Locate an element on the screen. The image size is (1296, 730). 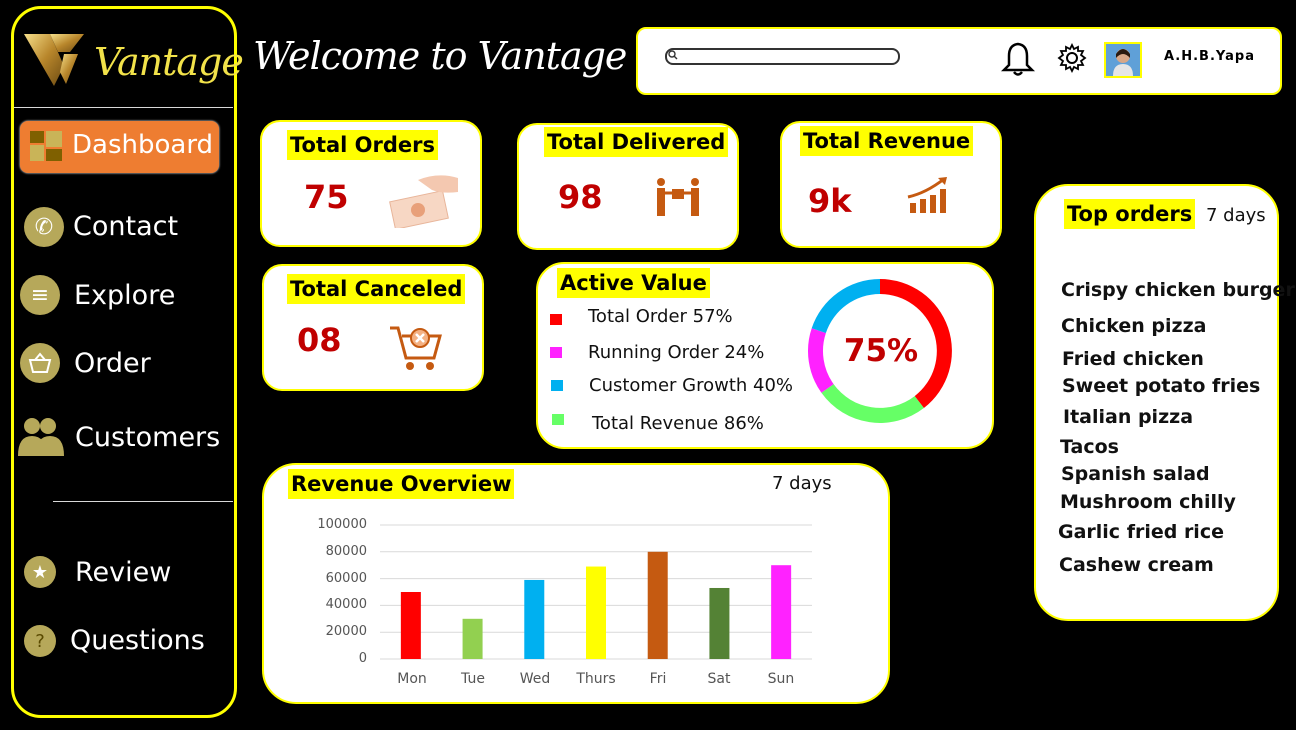
x-tick-label: Tue is located at coordinates (473, 679).